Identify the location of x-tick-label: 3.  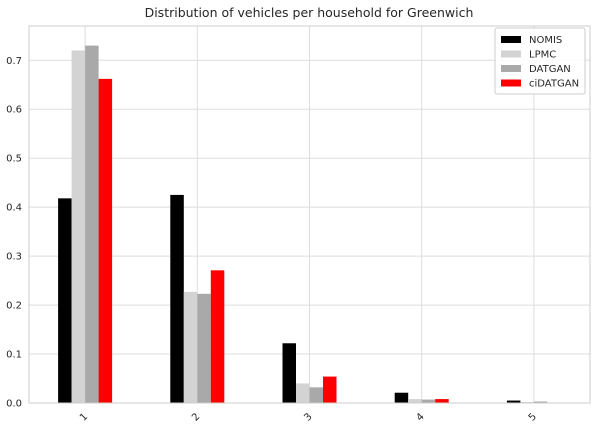
(308, 417).